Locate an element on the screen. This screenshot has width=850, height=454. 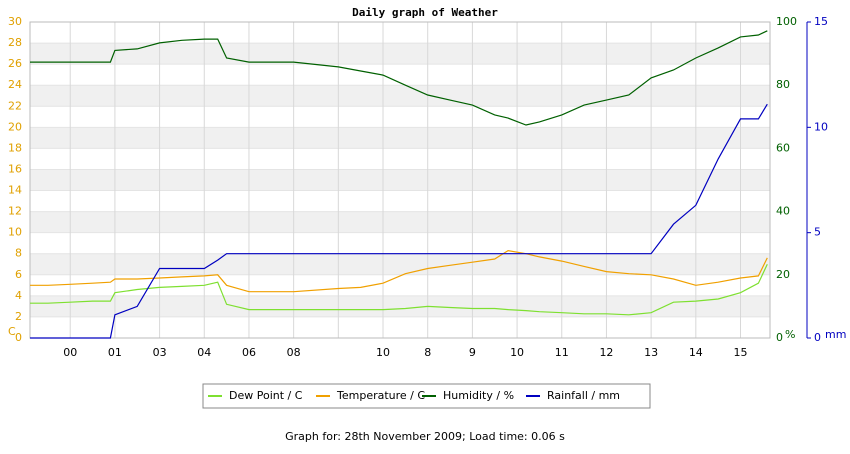
y-tick-label: 18 is located at coordinates (15, 147).